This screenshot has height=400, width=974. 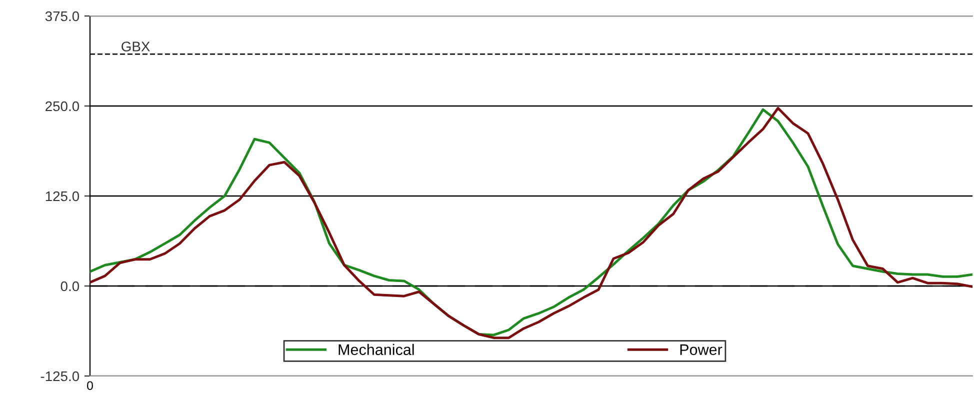 What do you see at coordinates (701, 350) in the screenshot?
I see `legend-label: Power` at bounding box center [701, 350].